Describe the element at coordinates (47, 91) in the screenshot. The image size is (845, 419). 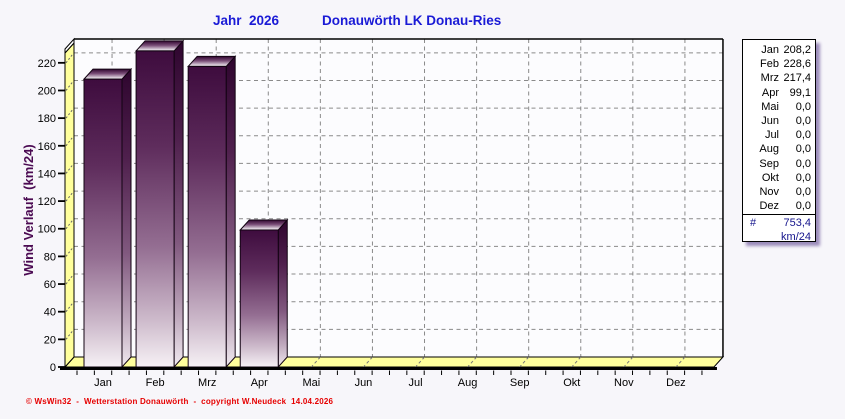
I see `svg-text: 200` at that location.